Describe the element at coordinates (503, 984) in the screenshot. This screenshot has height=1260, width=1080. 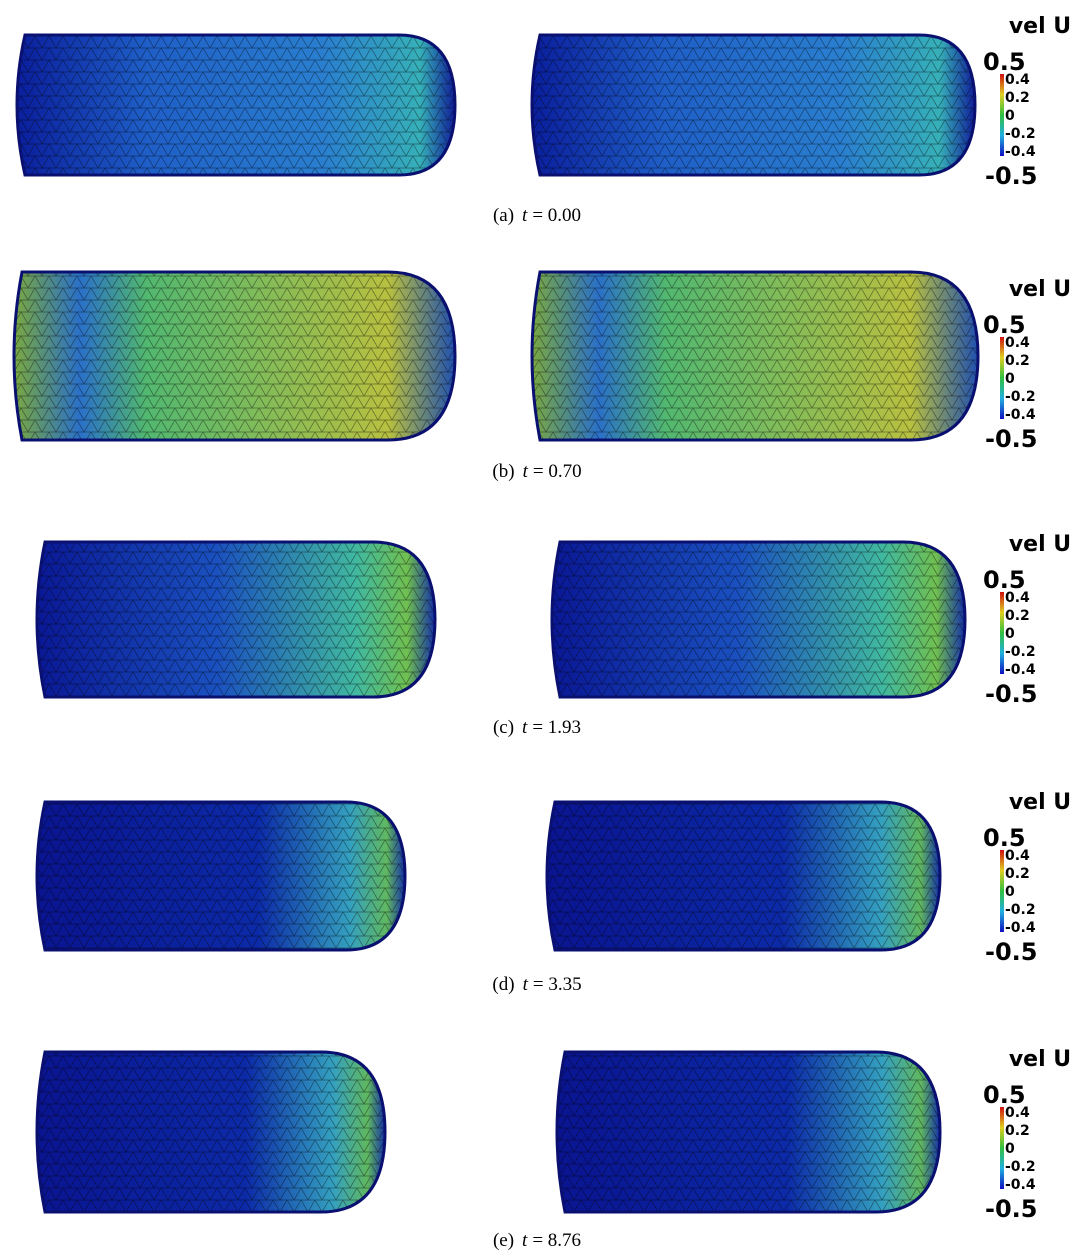
I see `caption-label: (d)` at that location.